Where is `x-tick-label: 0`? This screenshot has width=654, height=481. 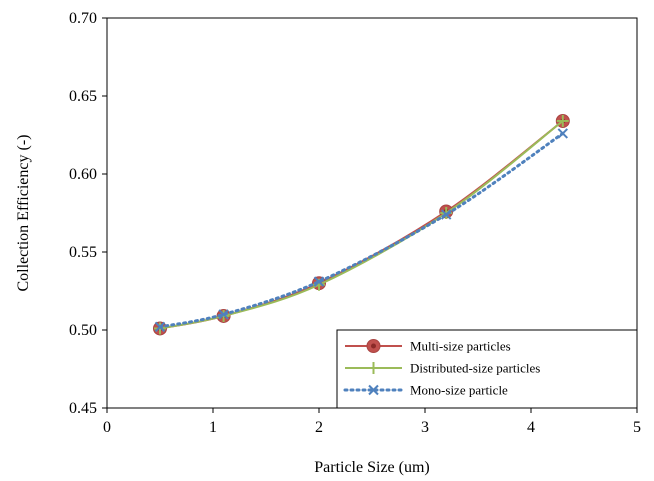 x-tick-label: 0 is located at coordinates (107, 427).